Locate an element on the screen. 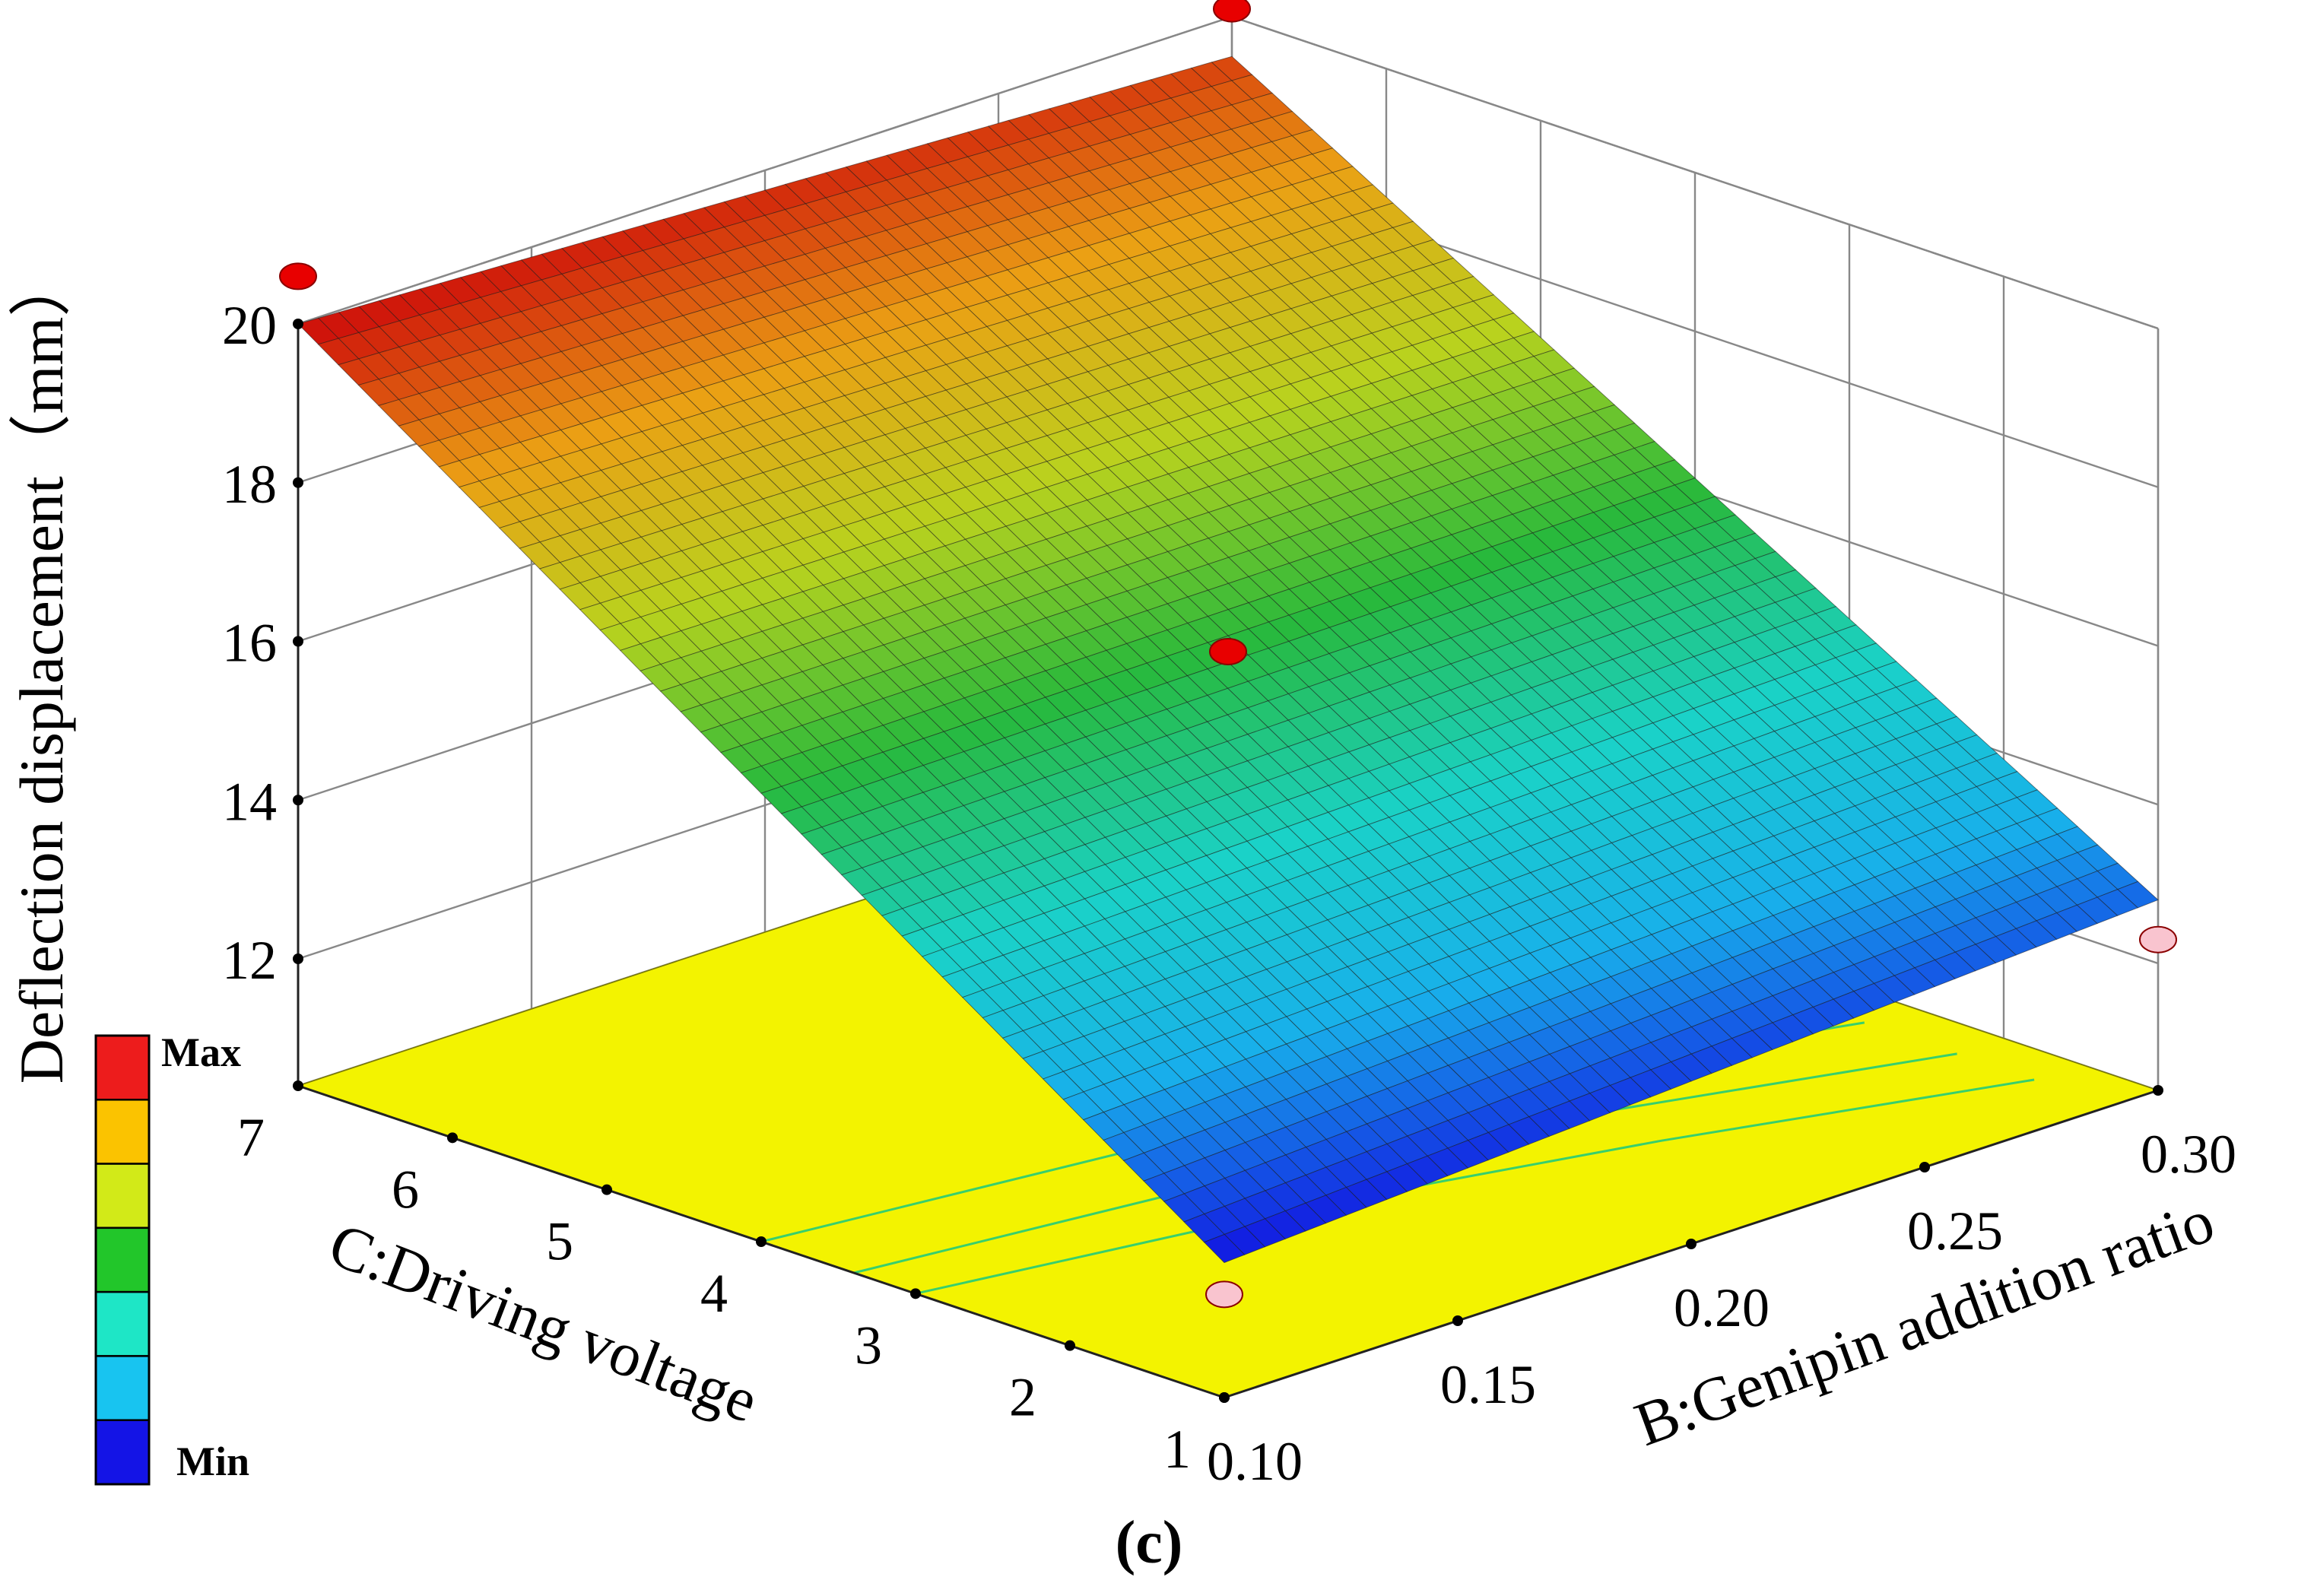 The width and height of the screenshot is (2298, 1596). y-axis-tick-label: 7 is located at coordinates (251, 1137).